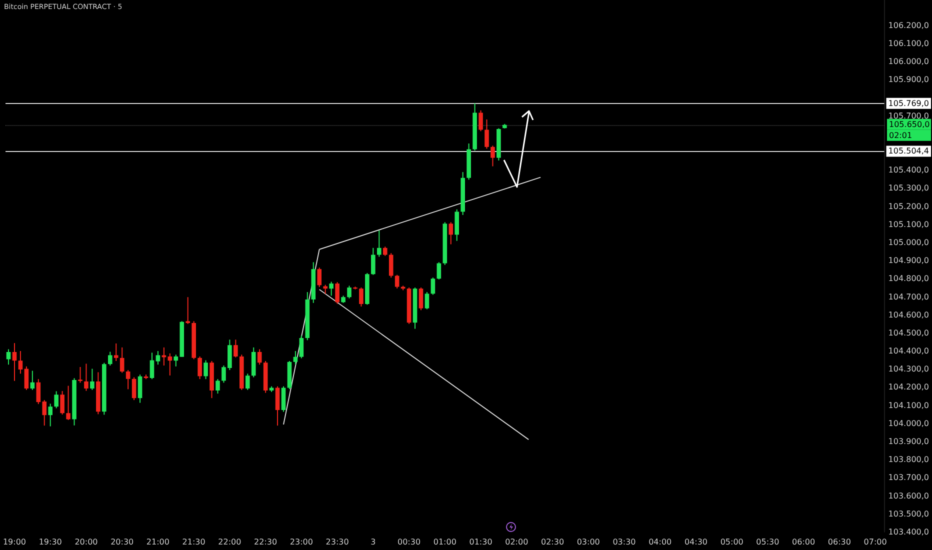 Image resolution: width=932 pixels, height=550 pixels. Describe the element at coordinates (909, 242) in the screenshot. I see `y-tick-label: 105.000,0` at that location.